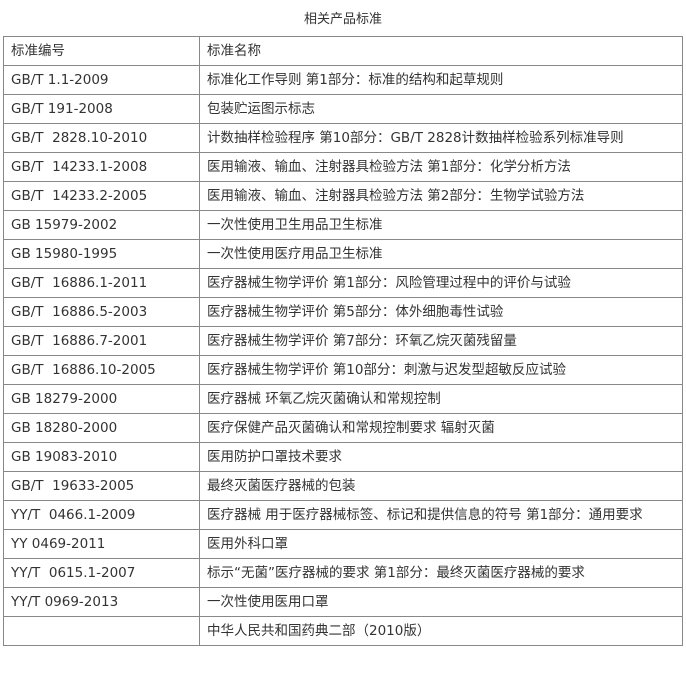 The height and width of the screenshot is (685, 686). I want to click on standard-code: GB/T 16886.10-2005, so click(101, 370).